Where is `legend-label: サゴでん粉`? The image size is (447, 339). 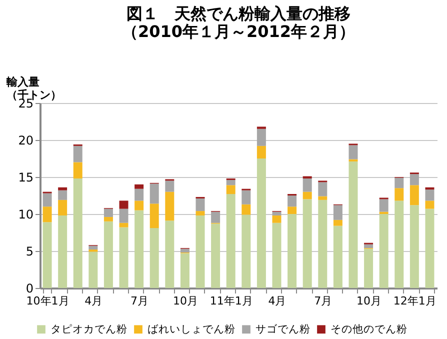 legend-label: サゴでん粉 is located at coordinates (283, 329).